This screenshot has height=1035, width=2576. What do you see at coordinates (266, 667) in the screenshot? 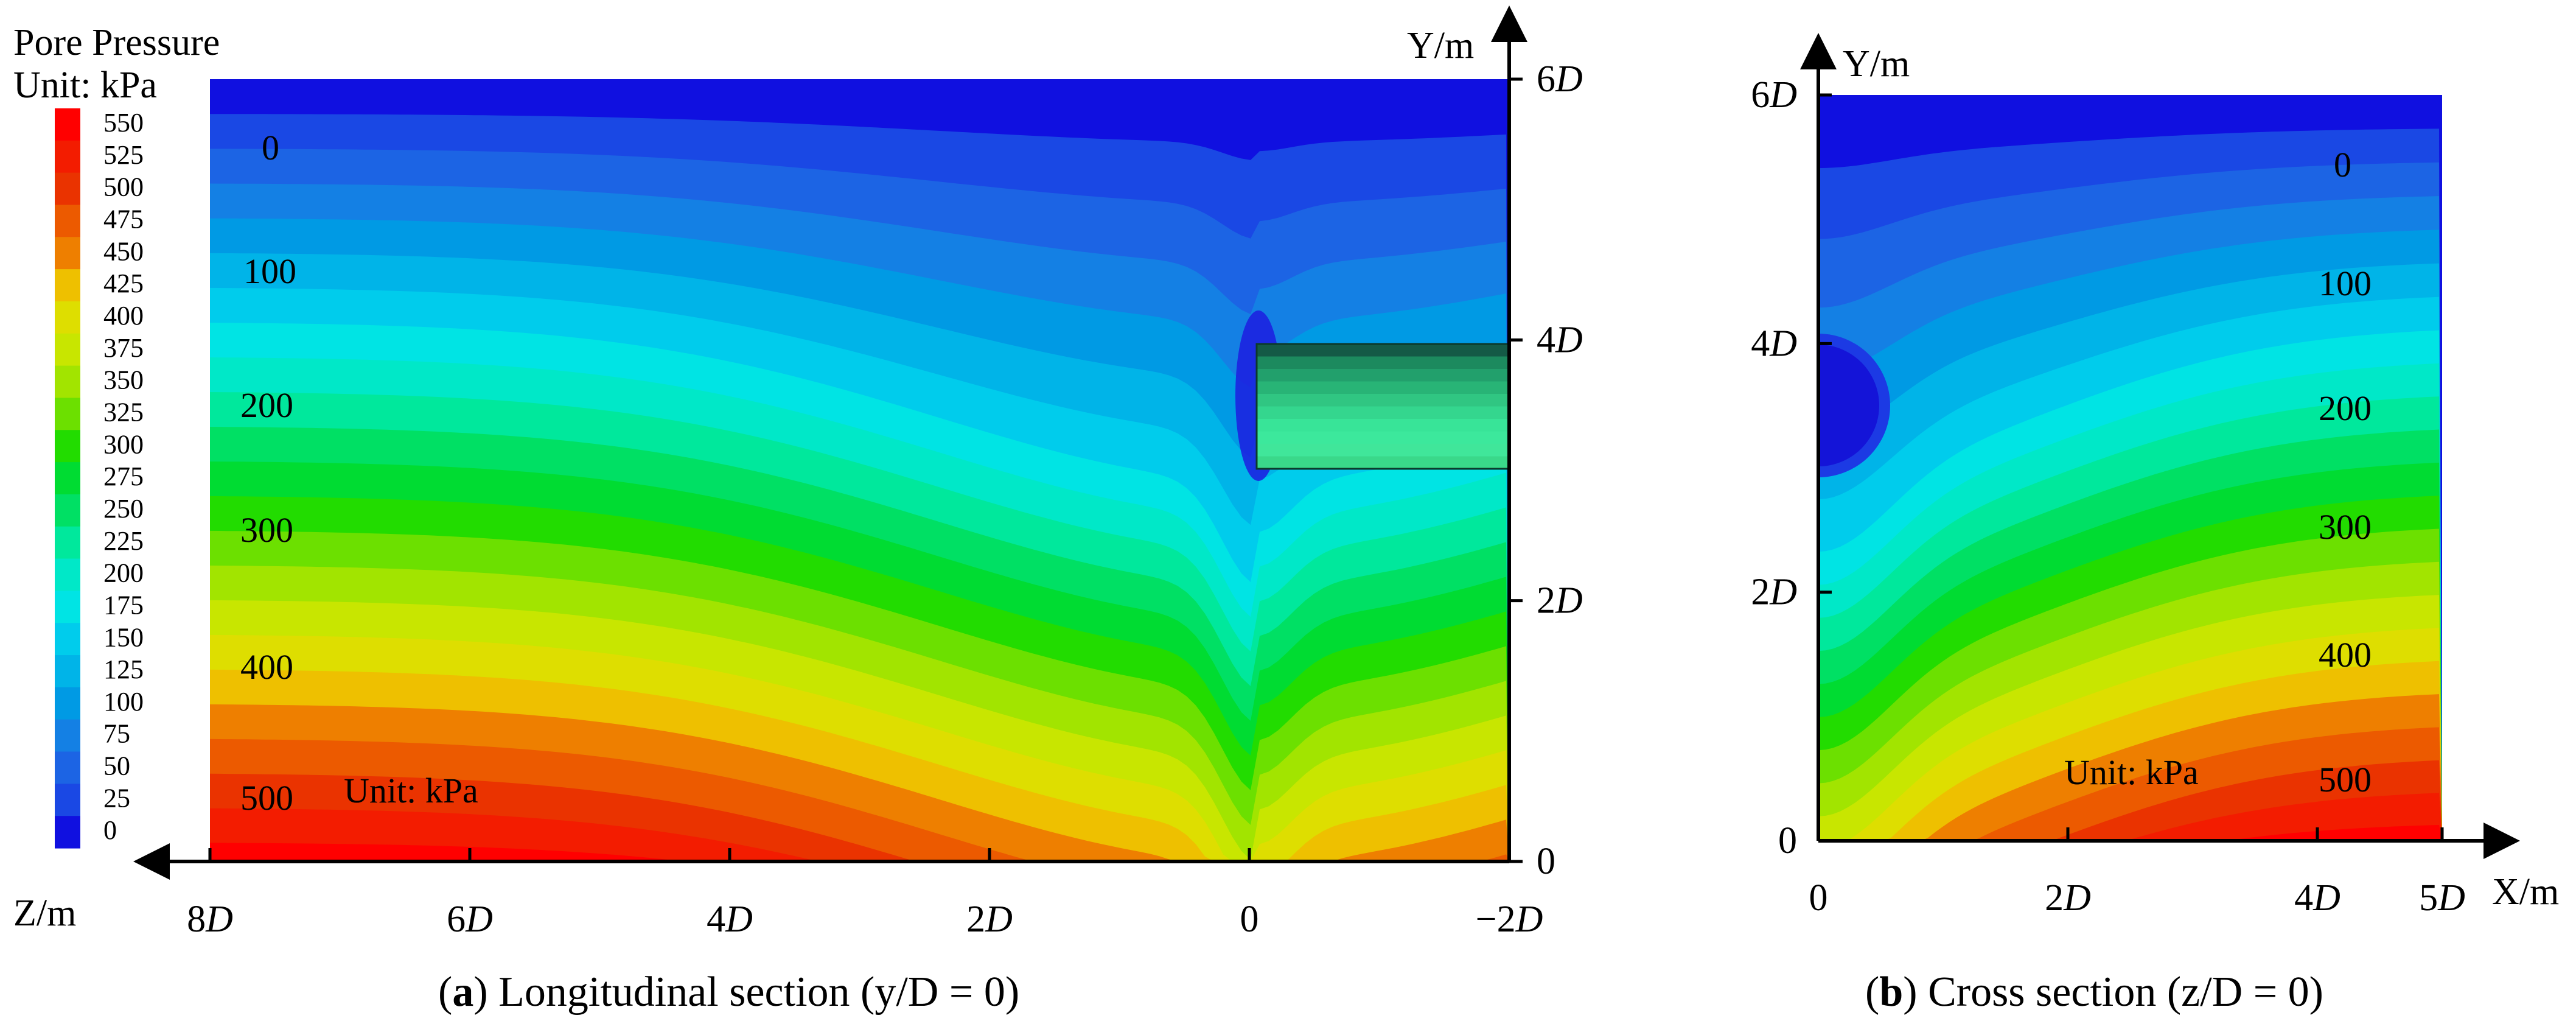
I see `contour-label: 400` at bounding box center [266, 667].